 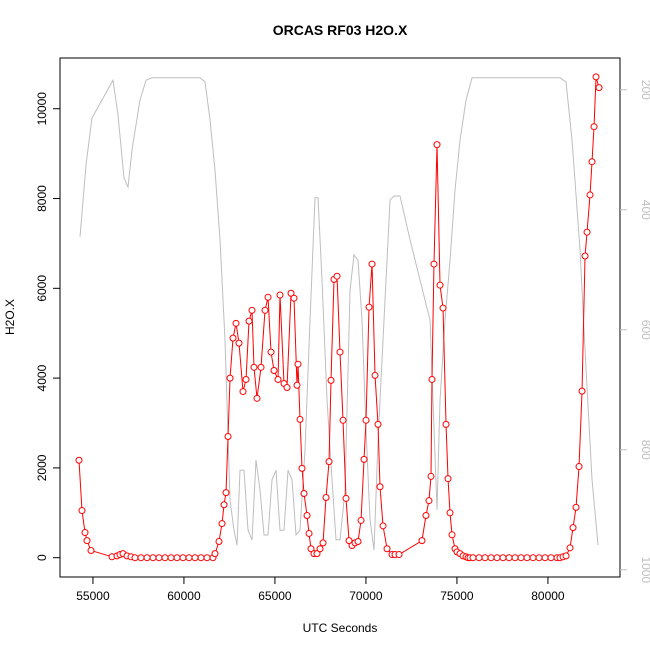 What do you see at coordinates (548, 596) in the screenshot?
I see `x-tick-label: 80000` at bounding box center [548, 596].